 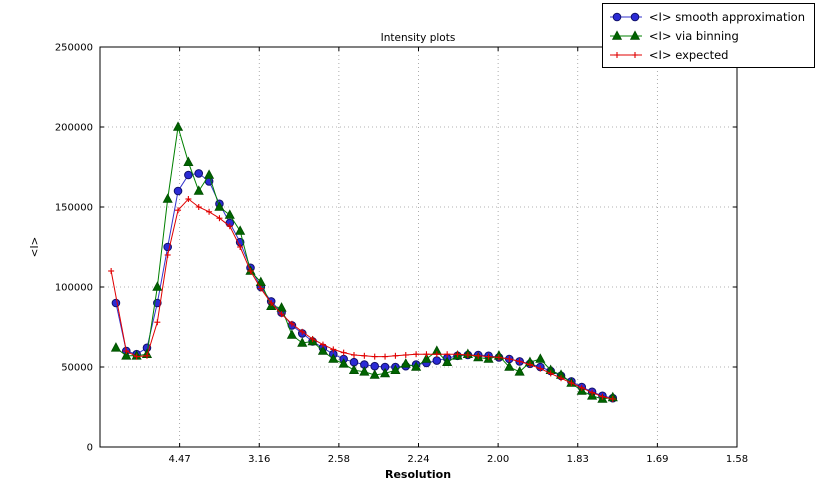 What do you see at coordinates (74, 208) in the screenshot?
I see `svg-text: 150000` at bounding box center [74, 208].